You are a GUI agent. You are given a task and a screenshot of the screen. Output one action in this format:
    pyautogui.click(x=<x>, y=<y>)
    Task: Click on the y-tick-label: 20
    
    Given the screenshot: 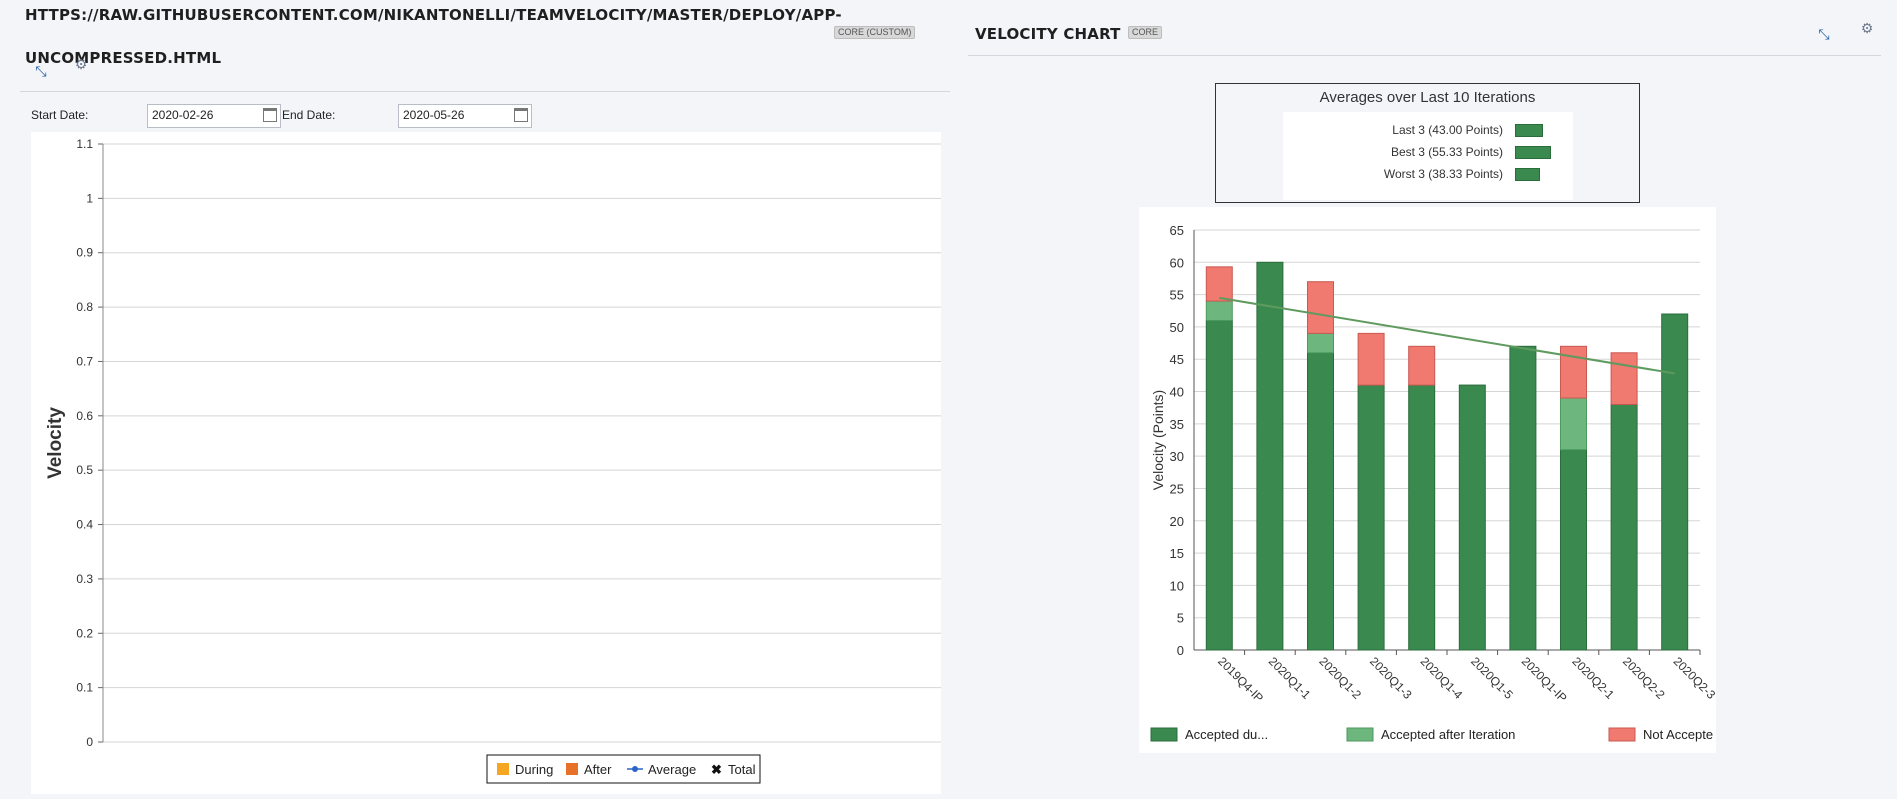 What is the action you would take?
    pyautogui.click(x=1177, y=521)
    